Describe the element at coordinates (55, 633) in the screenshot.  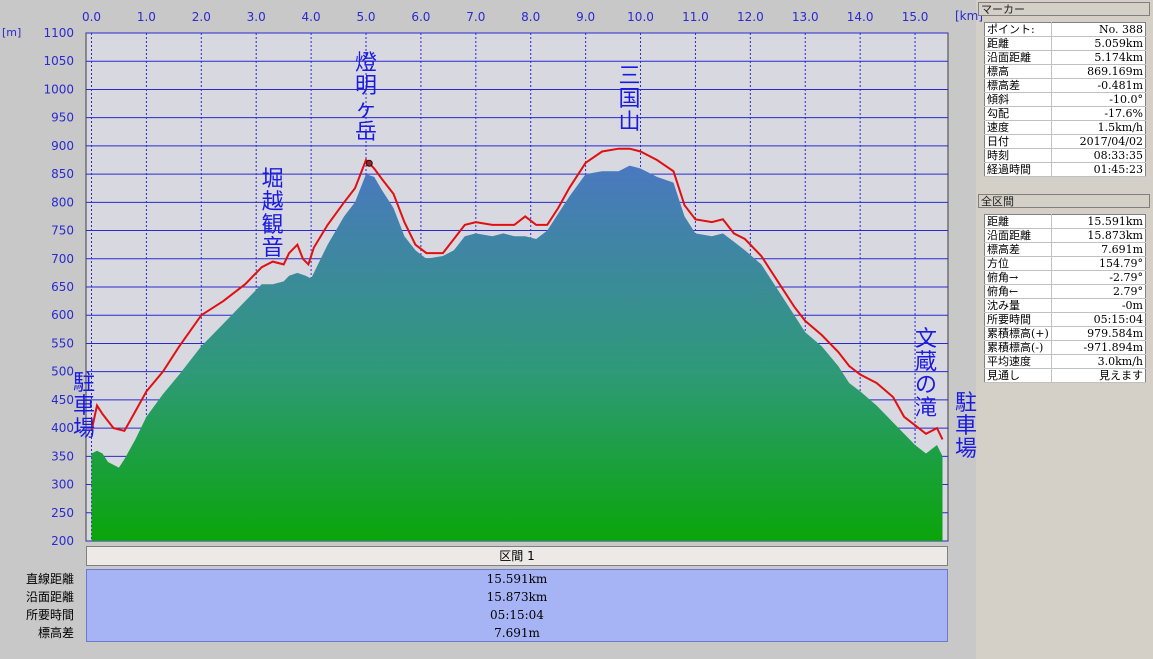
I see `segment-label: 標高差` at that location.